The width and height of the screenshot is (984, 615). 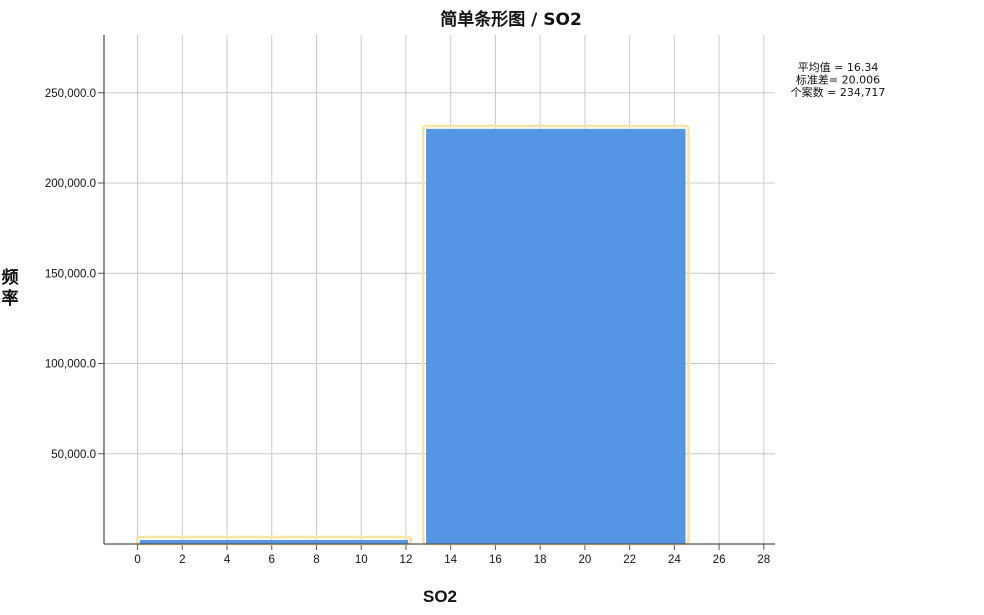 What do you see at coordinates (361, 560) in the screenshot?
I see `x-tick-label: 10` at bounding box center [361, 560].